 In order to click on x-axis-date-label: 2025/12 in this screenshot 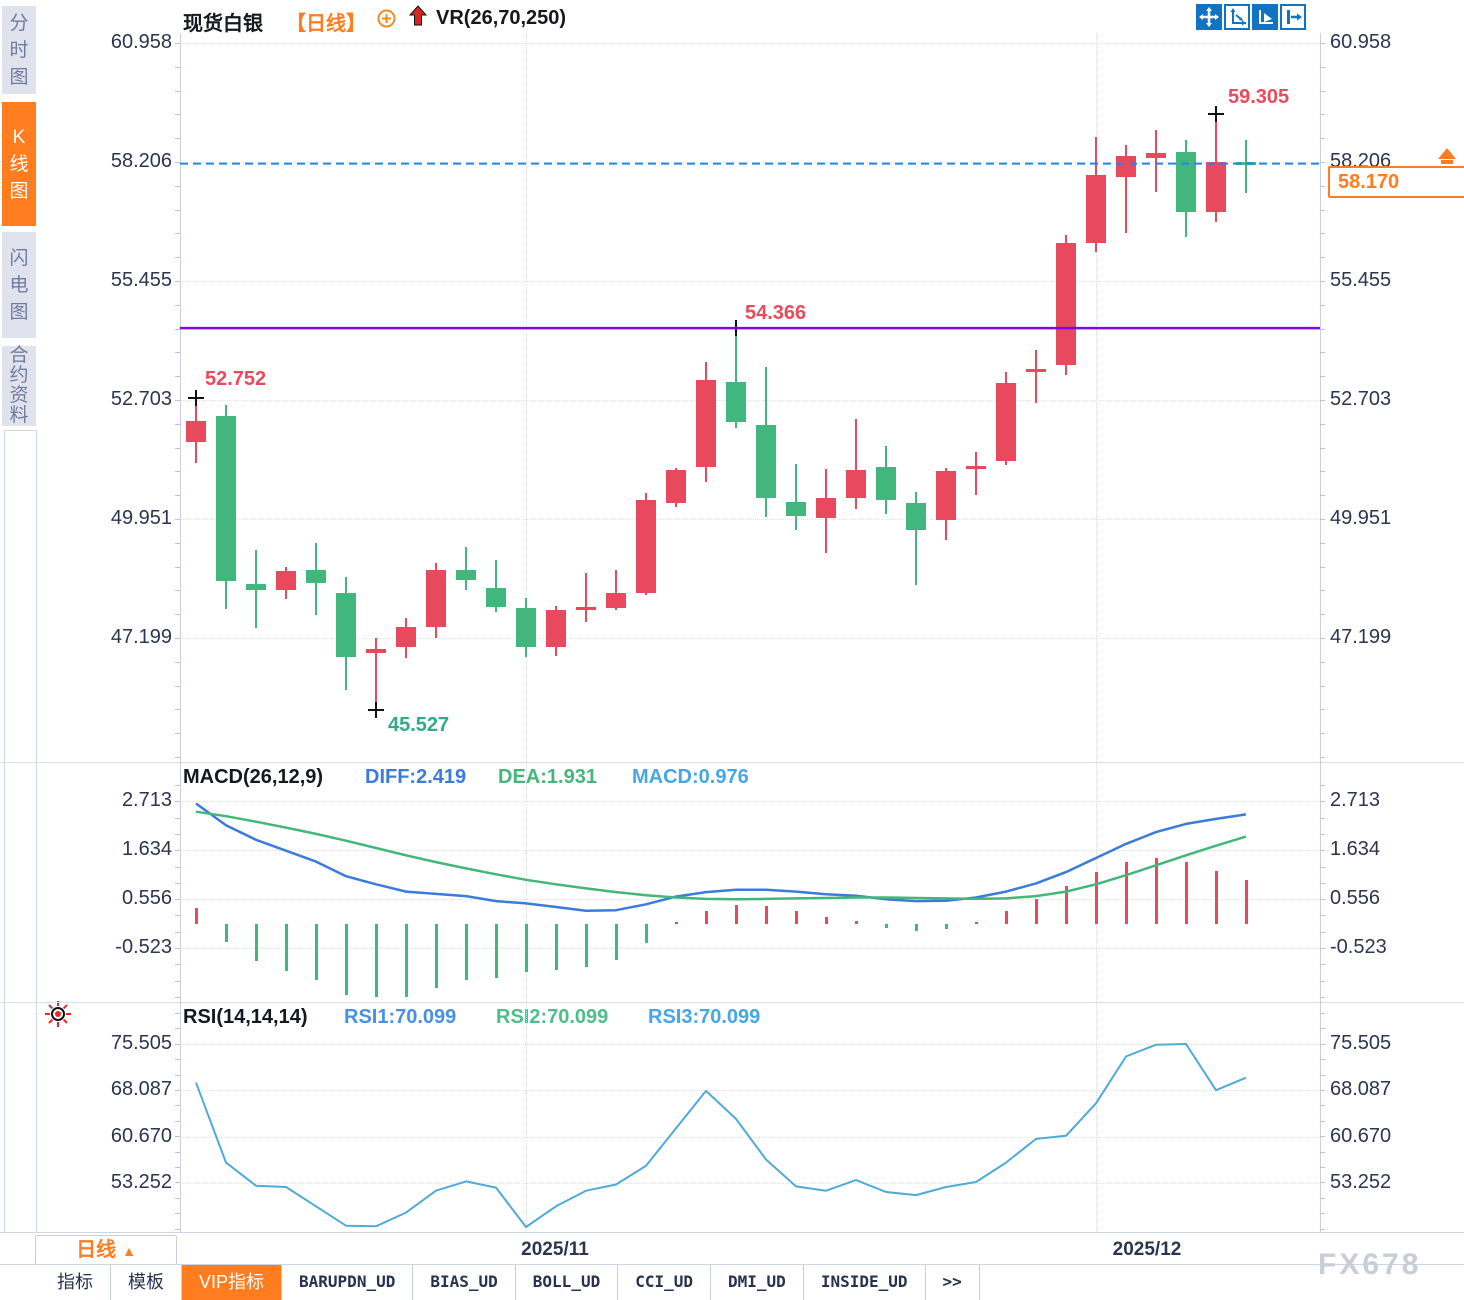, I will do `click(1147, 1249)`.